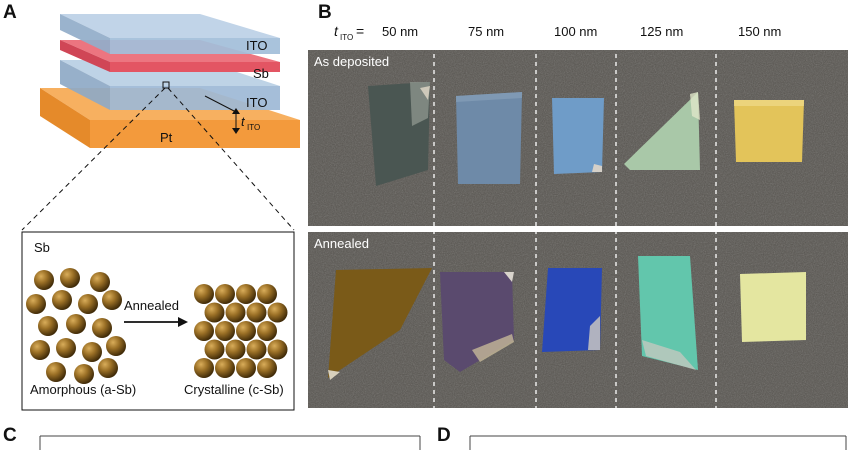 The width and height of the screenshot is (850, 450). Describe the element at coordinates (256, 102) in the screenshot. I see `label-ito-bottom: ITO` at that location.